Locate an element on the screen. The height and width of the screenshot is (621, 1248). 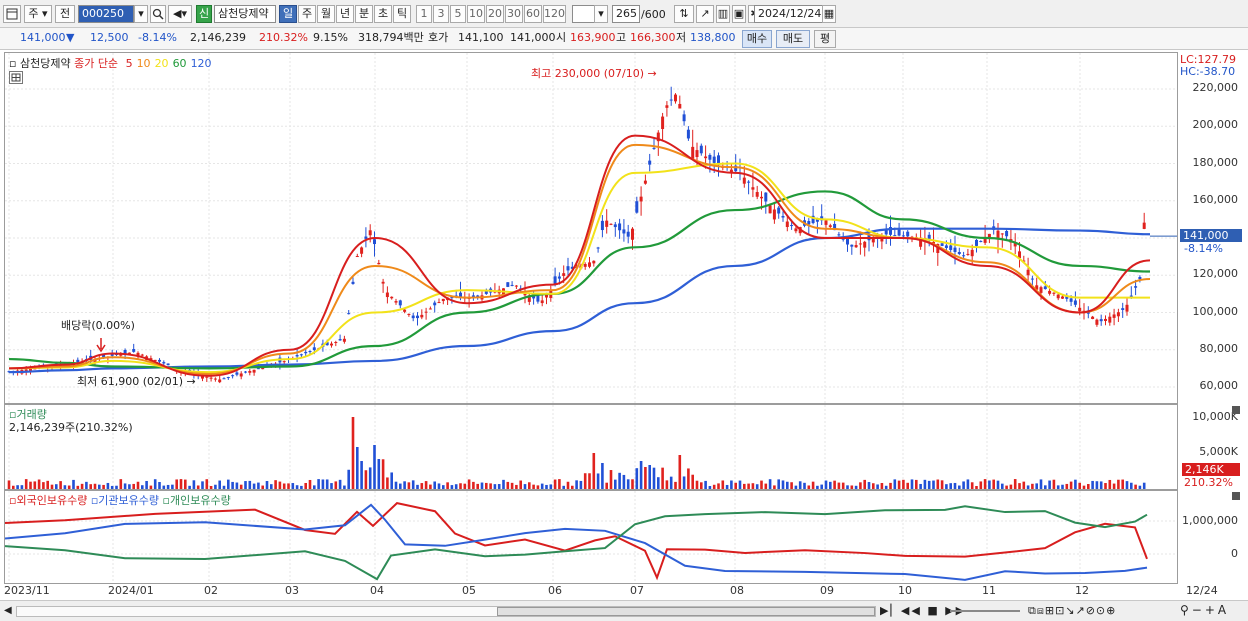
volume-close-icon is located at coordinates (1236, 410).